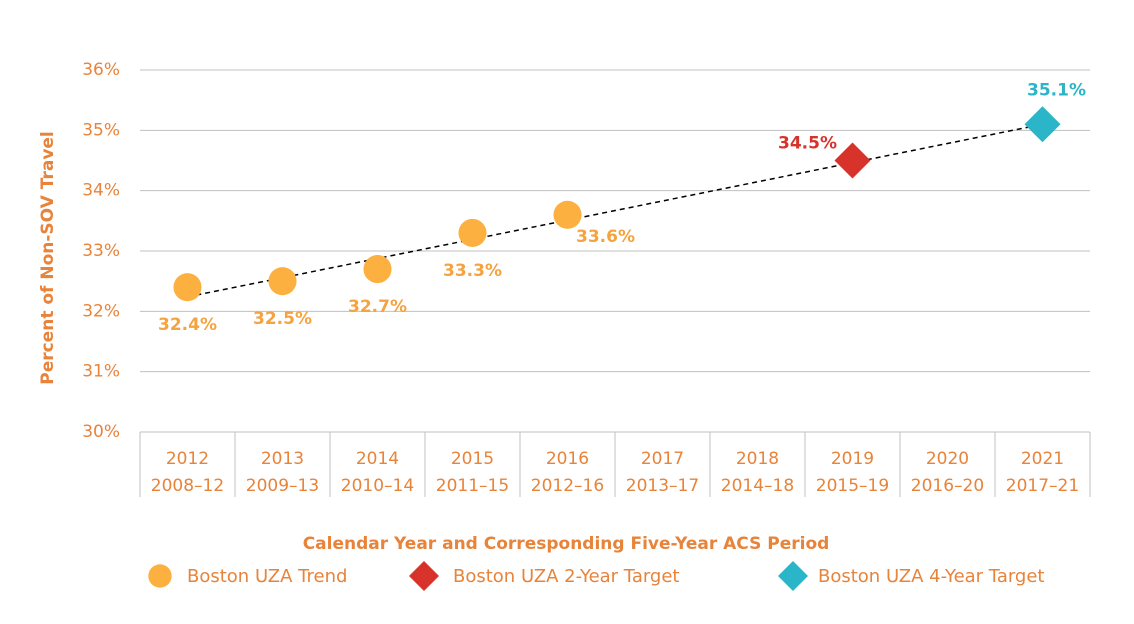 This screenshot has width=1134, height=624. What do you see at coordinates (101, 311) in the screenshot?
I see `y-tick-label: 32%` at bounding box center [101, 311].